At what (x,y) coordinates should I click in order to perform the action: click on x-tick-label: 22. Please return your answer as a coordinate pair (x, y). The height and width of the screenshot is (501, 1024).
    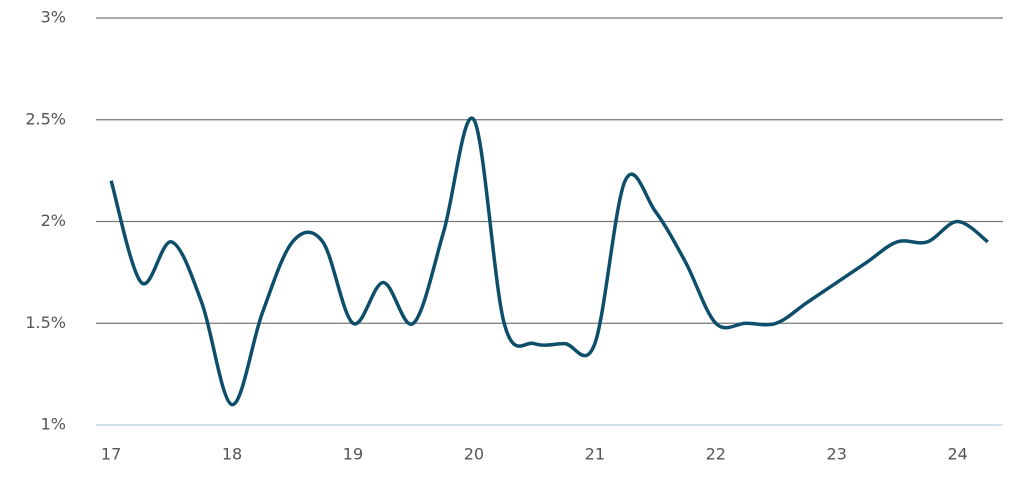
    Looking at the image, I should click on (716, 454).